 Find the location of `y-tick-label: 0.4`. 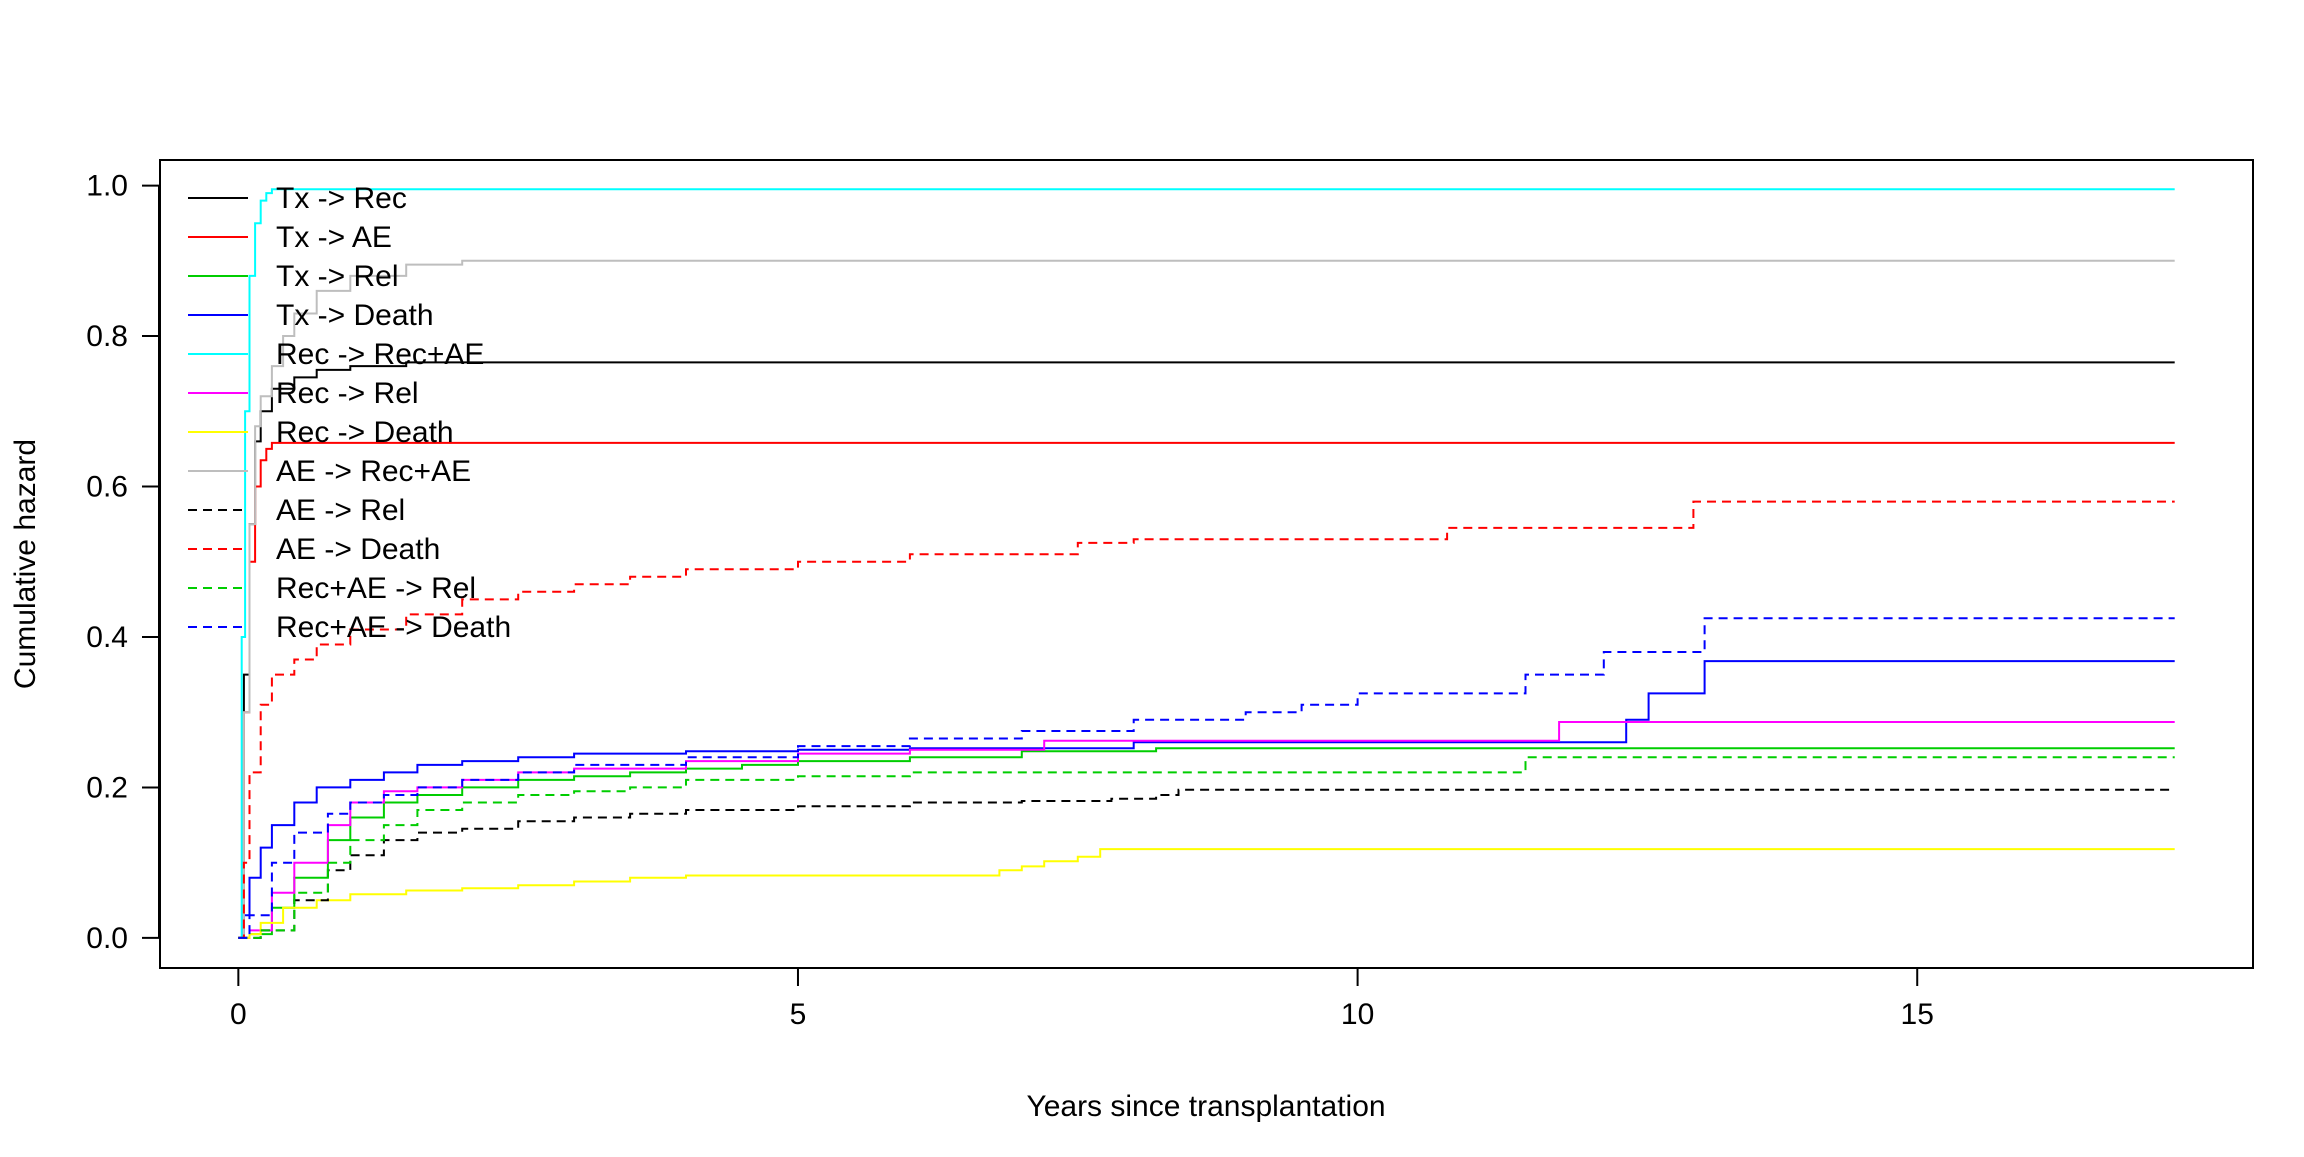

y-tick-label: 0.4 is located at coordinates (107, 637).